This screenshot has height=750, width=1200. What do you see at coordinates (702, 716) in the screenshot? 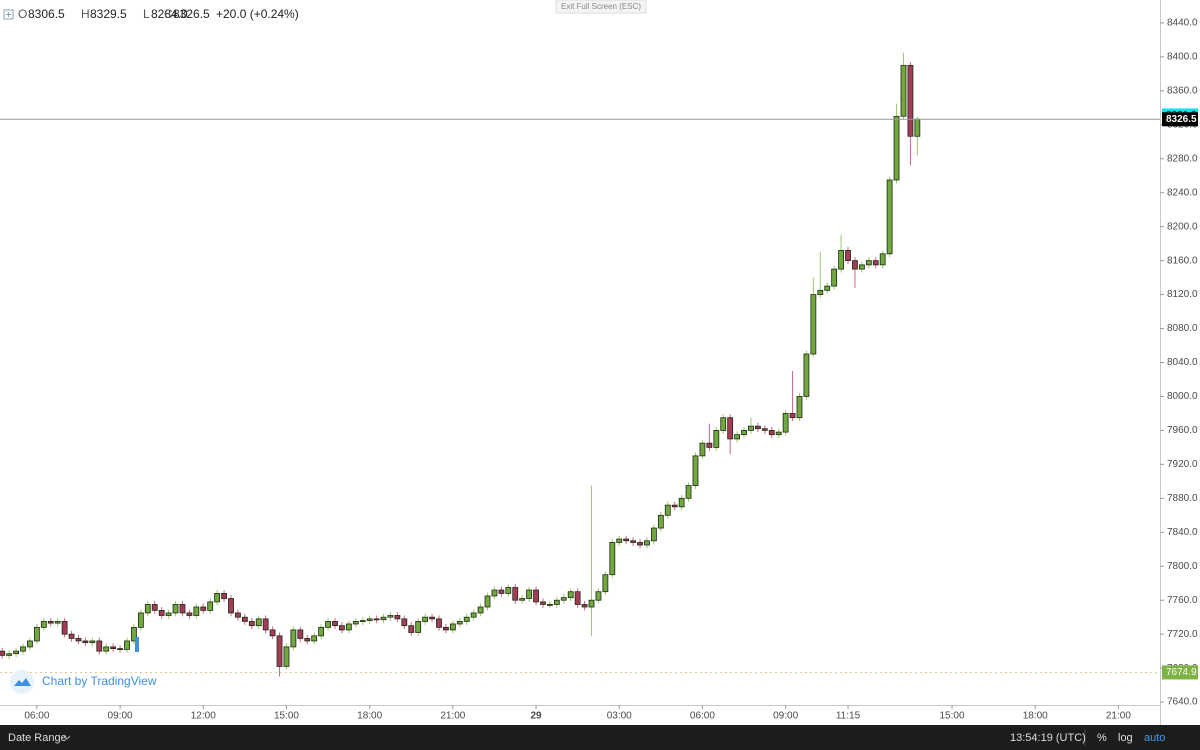
I see `x-tick-label: 06:00` at bounding box center [702, 716].